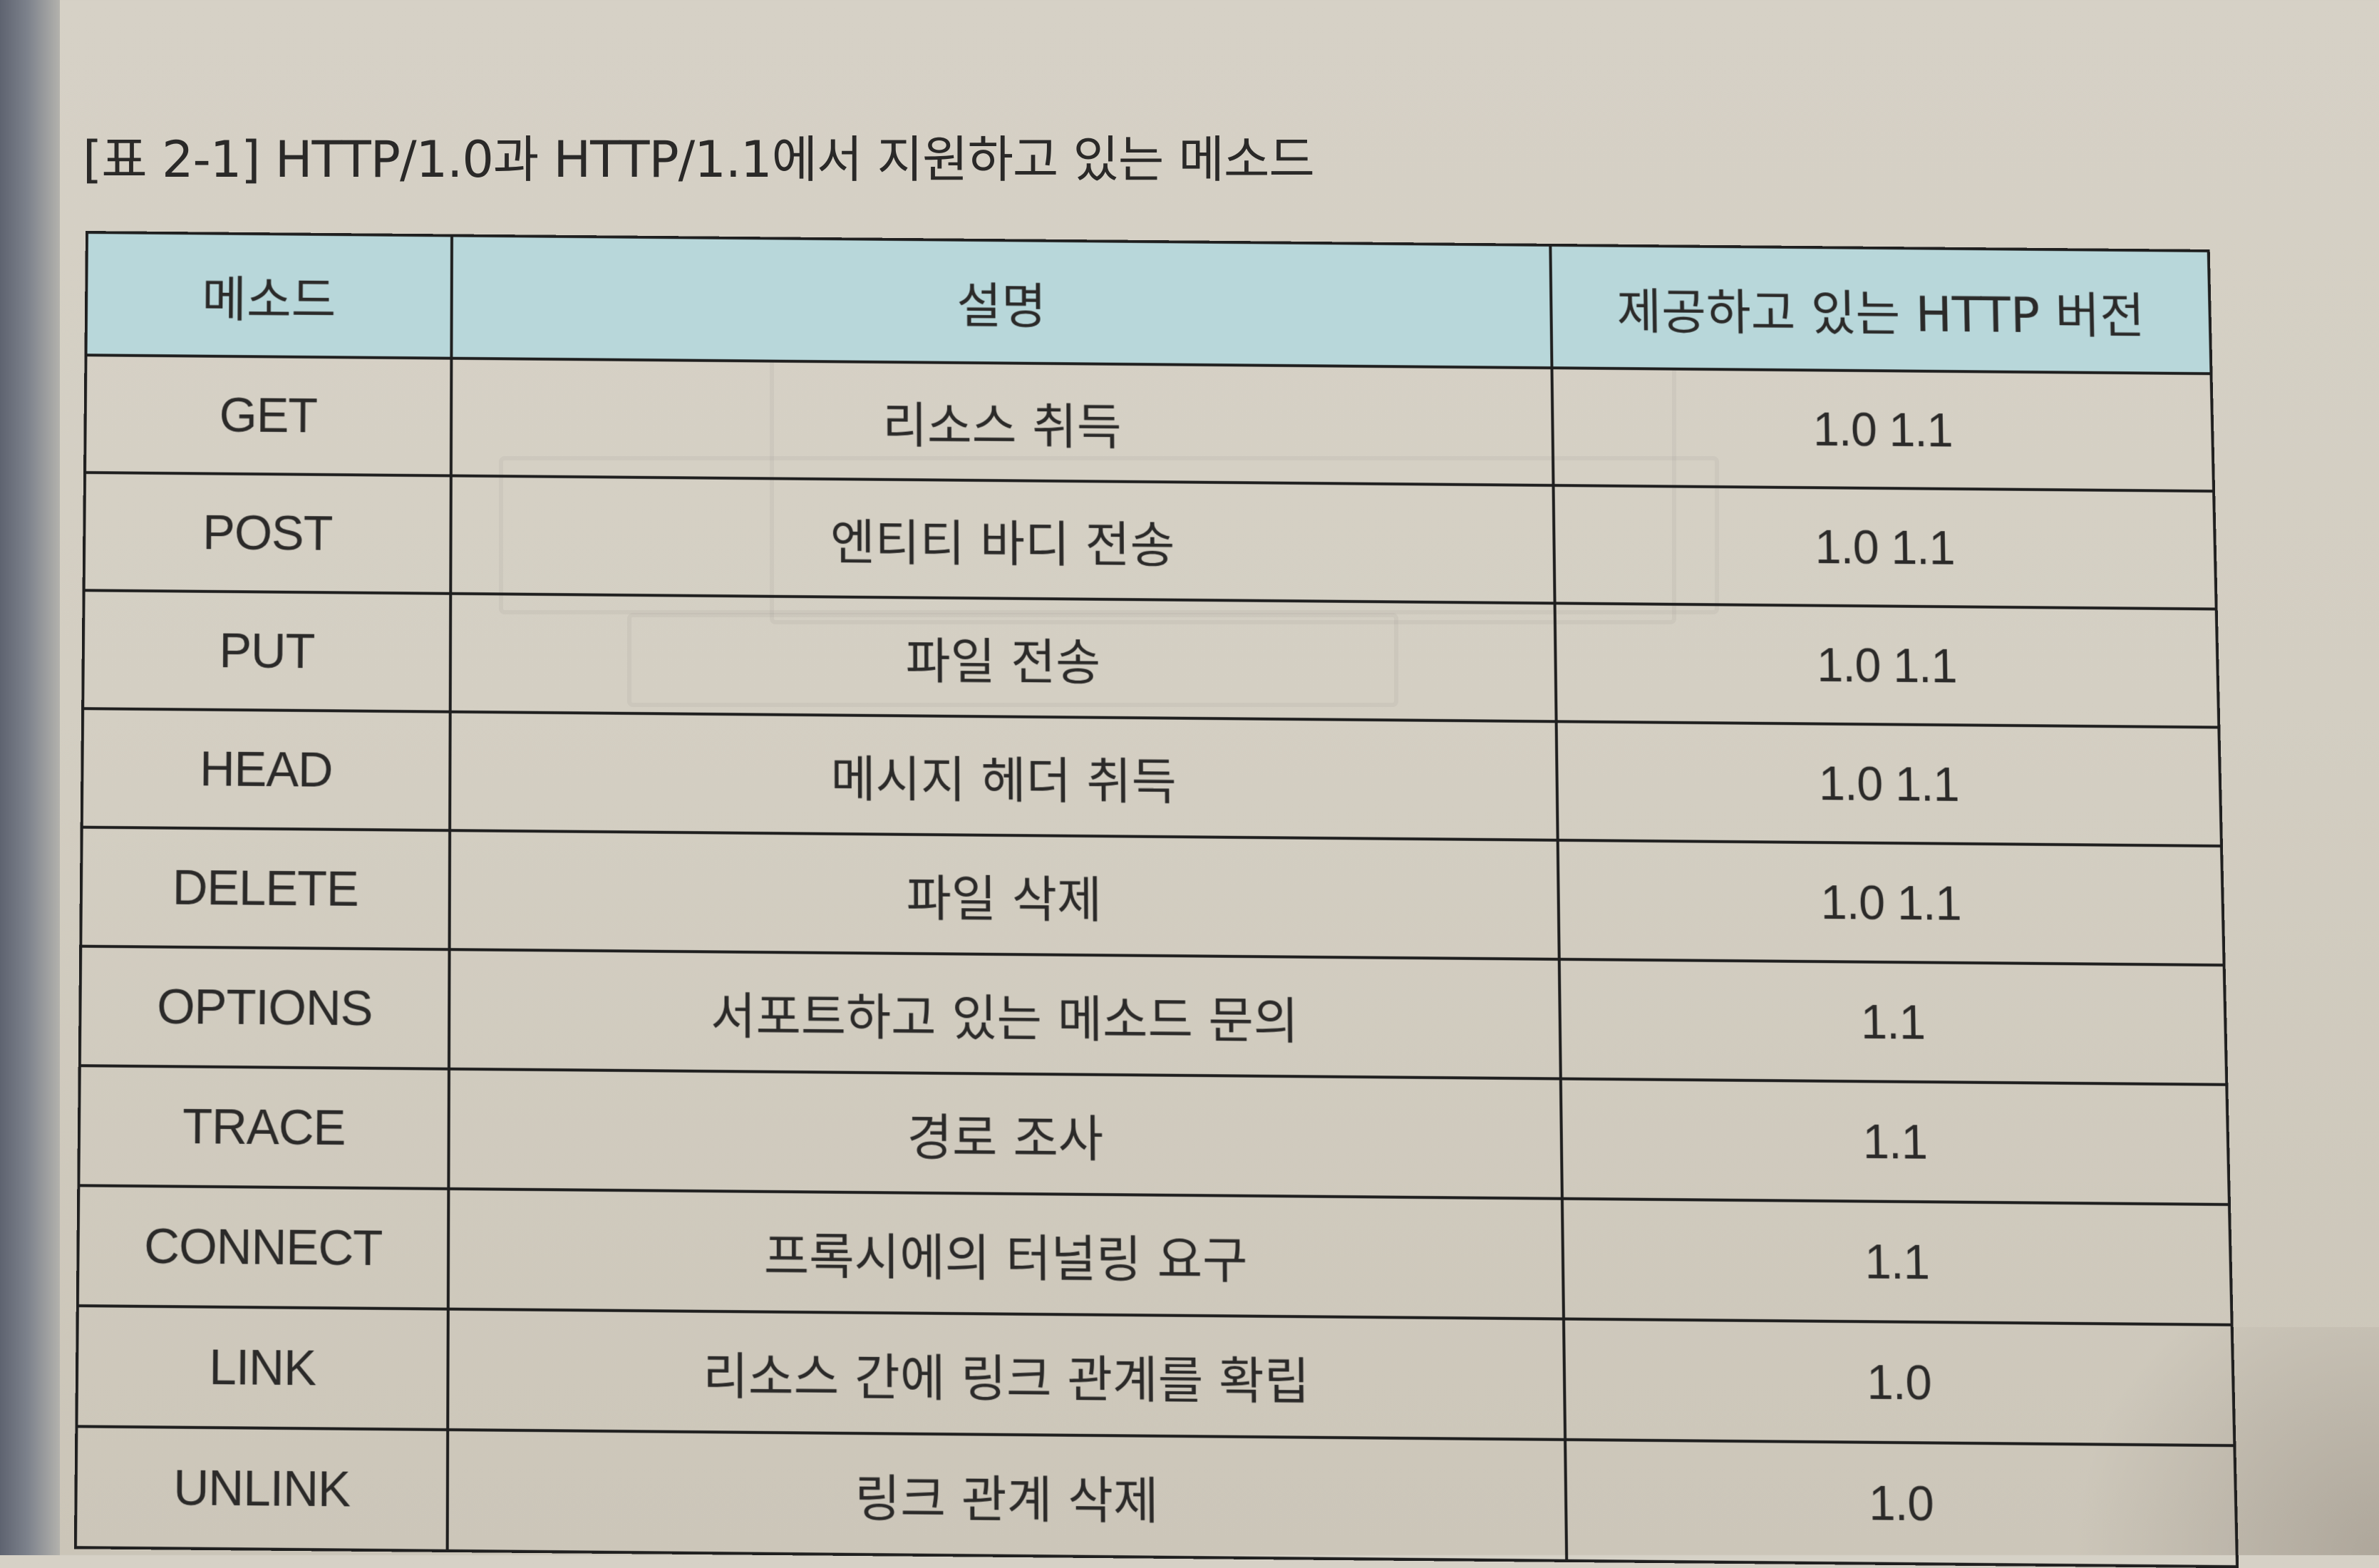  I want to click on table-row: HEAD 메시지 헤더 취득 1.0 1.1, so click(1151, 778).